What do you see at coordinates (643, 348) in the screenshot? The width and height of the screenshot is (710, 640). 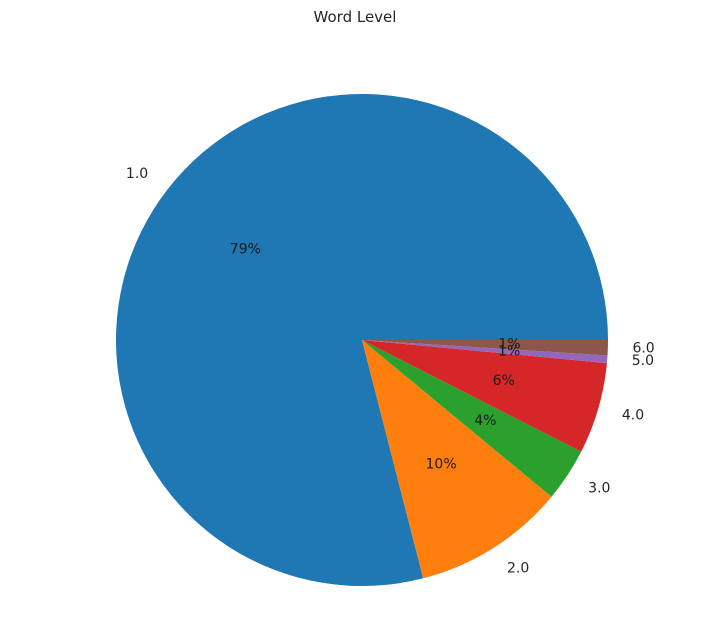 I see `category-label: 6.0` at bounding box center [643, 348].